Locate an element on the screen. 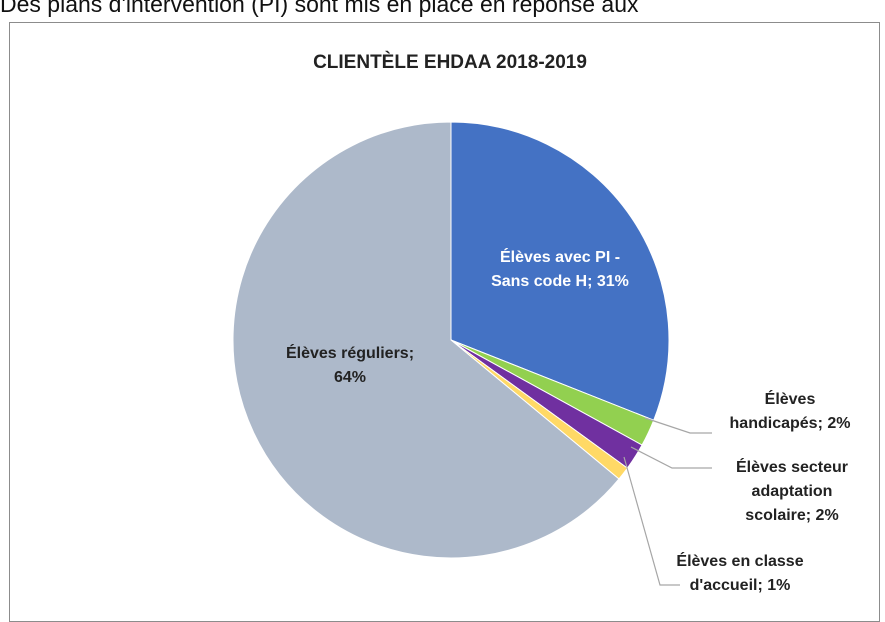 This screenshot has width=885, height=622. slice-label-2: Élèves secteur adaptation scolaire; 2% is located at coordinates (792, 490).